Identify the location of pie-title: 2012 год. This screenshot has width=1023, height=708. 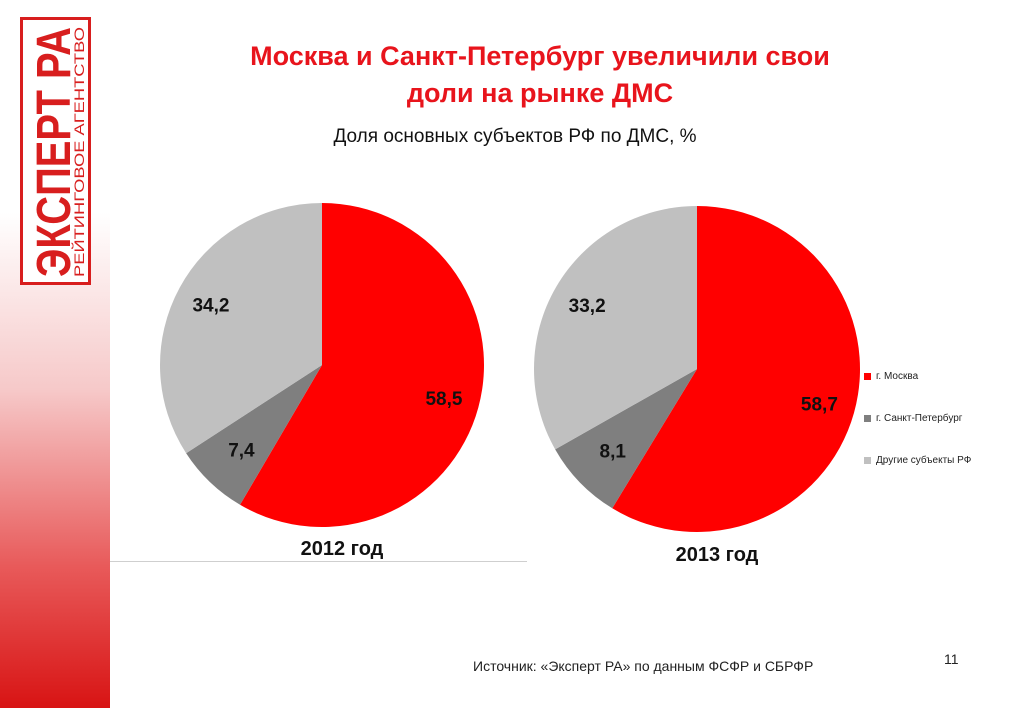
(342, 549).